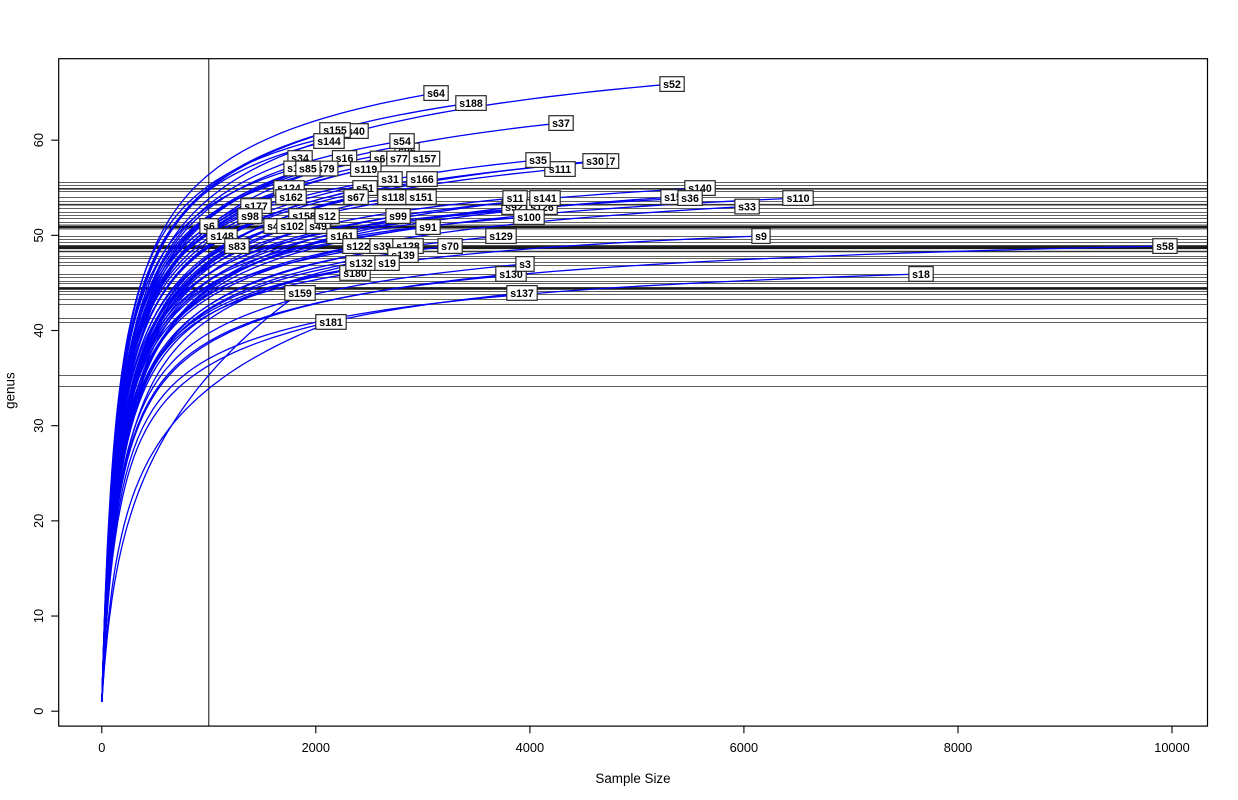 The width and height of the screenshot is (1238, 800). Describe the element at coordinates (921, 275) in the screenshot. I see `svg-text: s18` at that location.